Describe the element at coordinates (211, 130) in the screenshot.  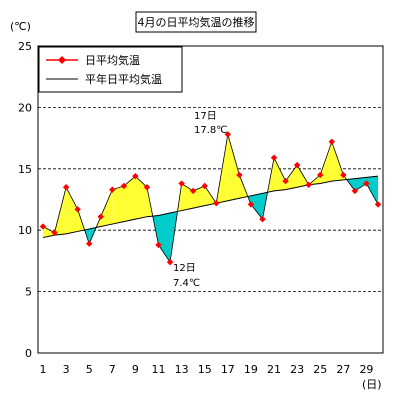
I see `annotation-max-temp: 17.8℃` at that location.